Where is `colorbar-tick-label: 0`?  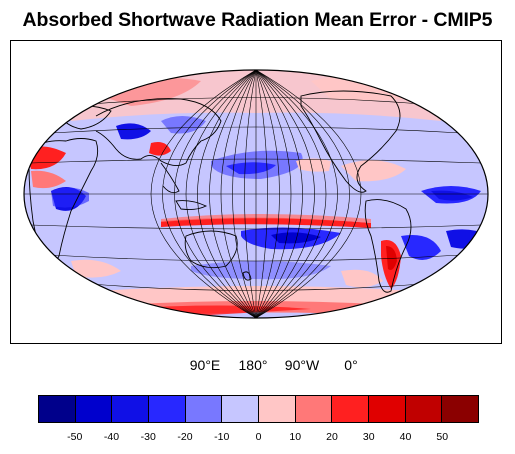
colorbar-tick-label: 0 is located at coordinates (258, 437).